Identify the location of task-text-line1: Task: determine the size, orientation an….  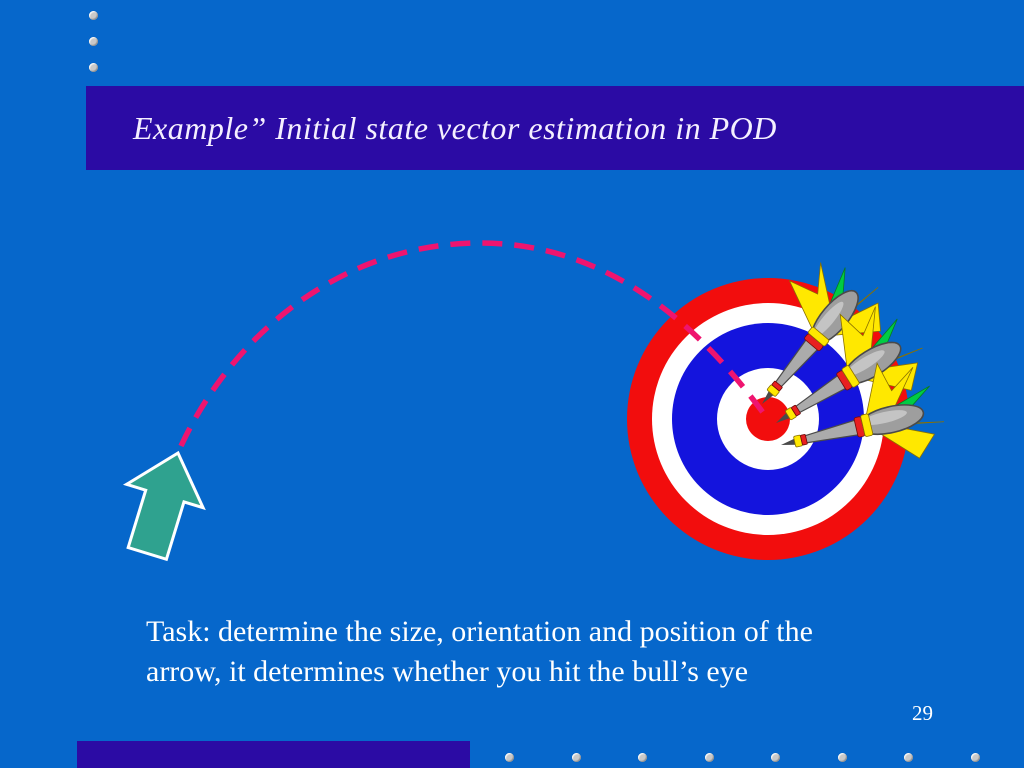
(479, 631).